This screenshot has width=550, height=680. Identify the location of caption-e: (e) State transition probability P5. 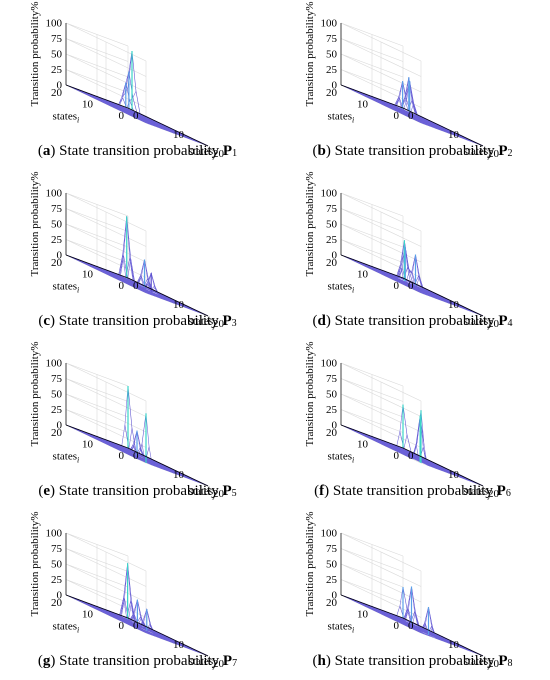
(137, 491).